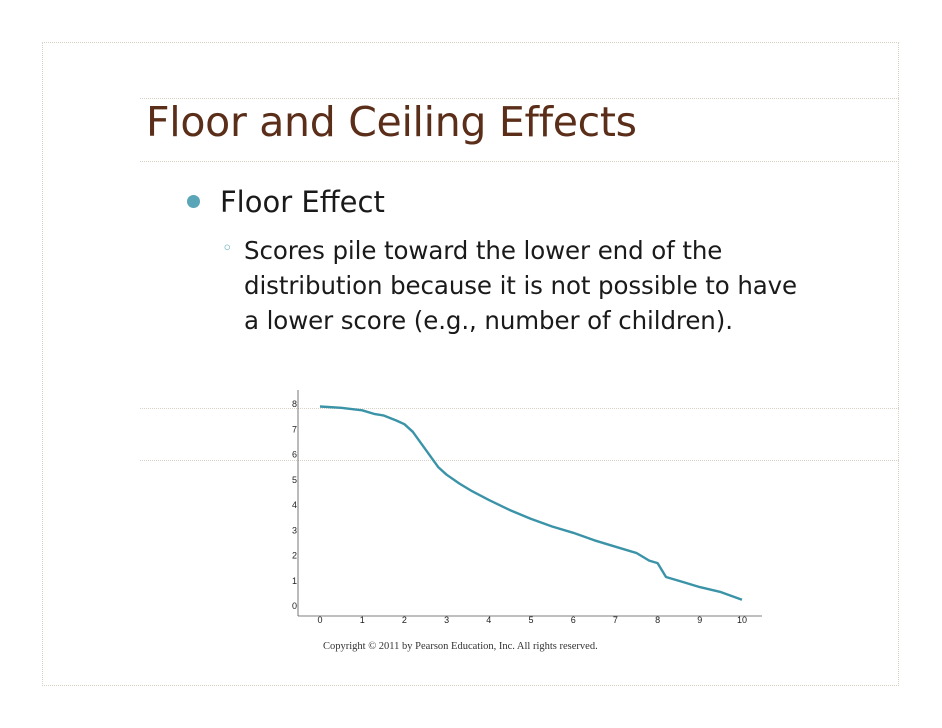 This screenshot has height=728, width=942. I want to click on x-tick-label: 9, so click(699, 620).